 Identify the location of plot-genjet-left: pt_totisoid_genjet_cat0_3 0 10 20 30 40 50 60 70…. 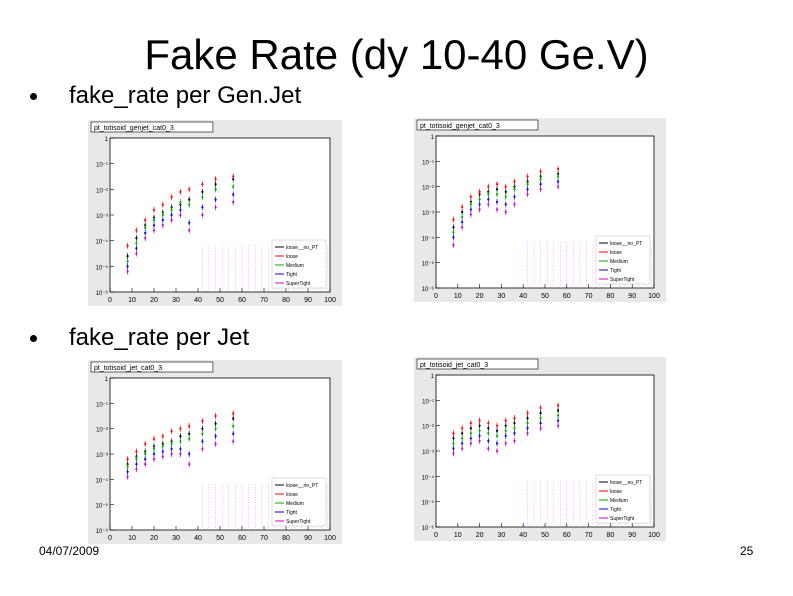
(215, 213).